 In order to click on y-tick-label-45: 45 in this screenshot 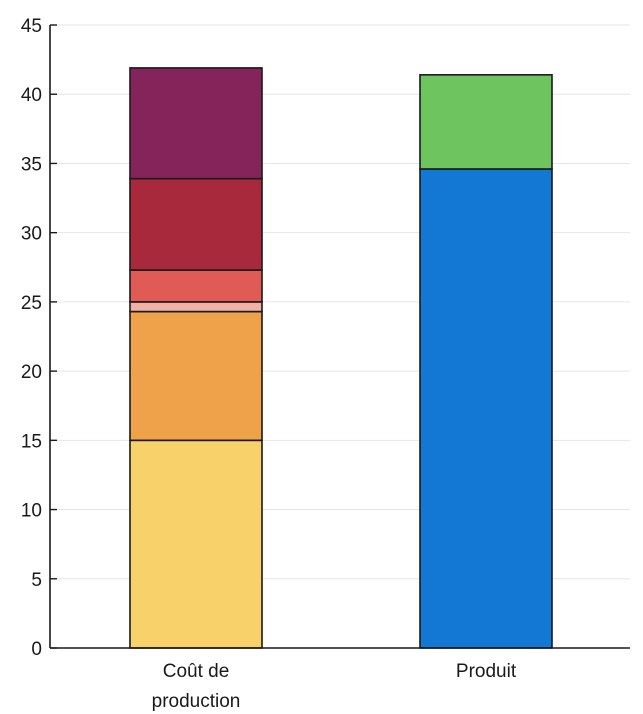, I will do `click(31, 26)`.